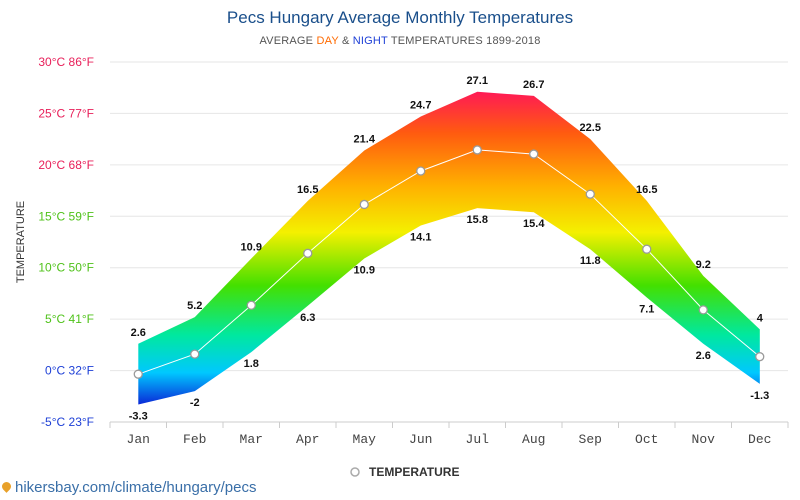 The width and height of the screenshot is (800, 500). What do you see at coordinates (533, 85) in the screenshot?
I see `day-temperature-label: 26.7` at bounding box center [533, 85].